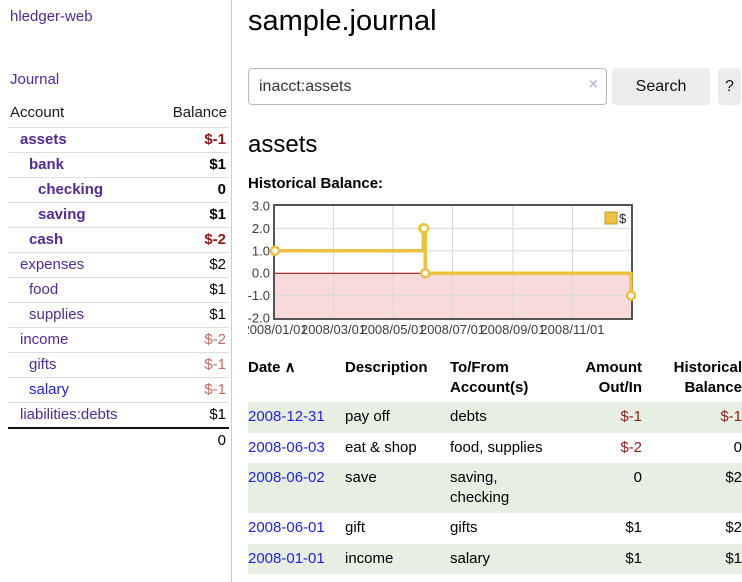  I want to click on legend-label: $, so click(623, 218).